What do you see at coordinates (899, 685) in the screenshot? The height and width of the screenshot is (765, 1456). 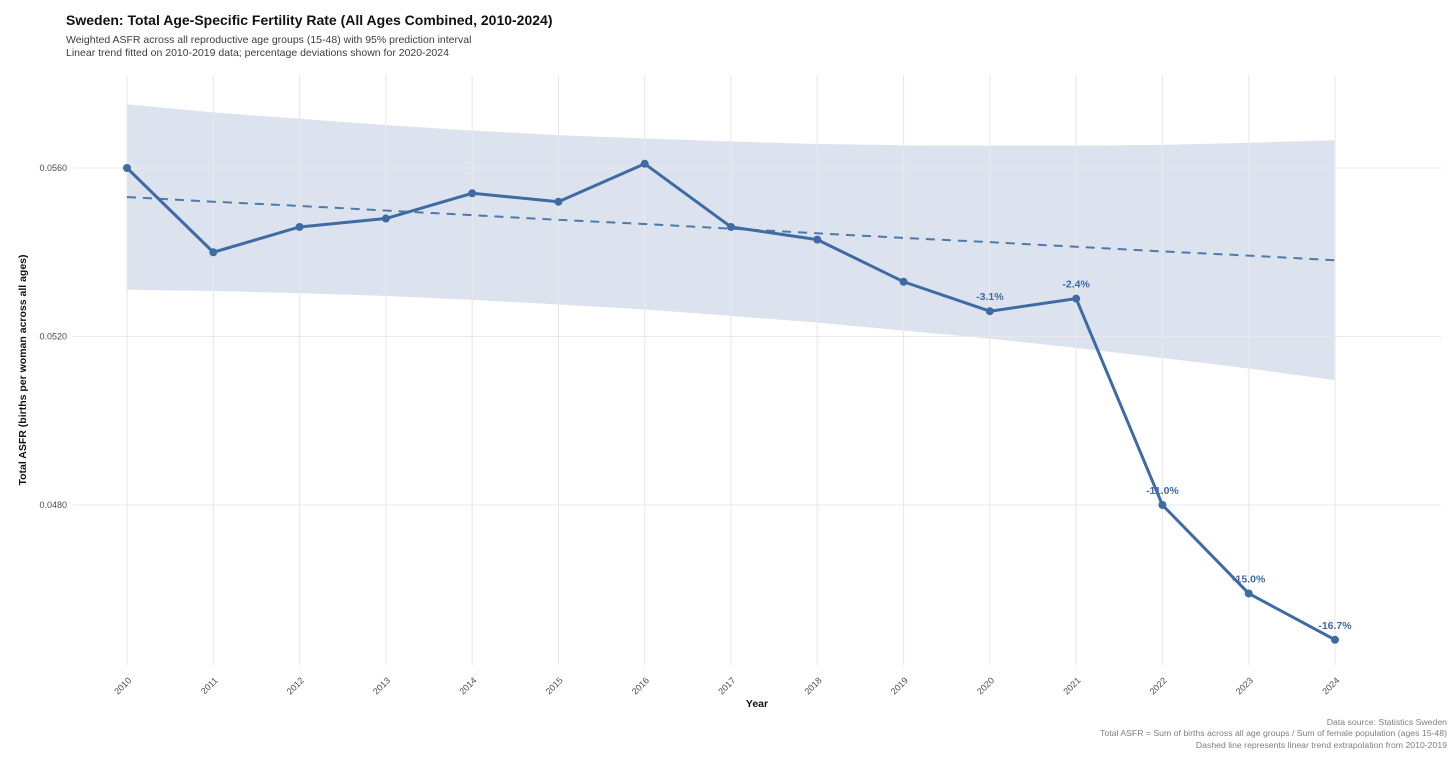 I see `x-axis-tick-label: 2019` at bounding box center [899, 685].